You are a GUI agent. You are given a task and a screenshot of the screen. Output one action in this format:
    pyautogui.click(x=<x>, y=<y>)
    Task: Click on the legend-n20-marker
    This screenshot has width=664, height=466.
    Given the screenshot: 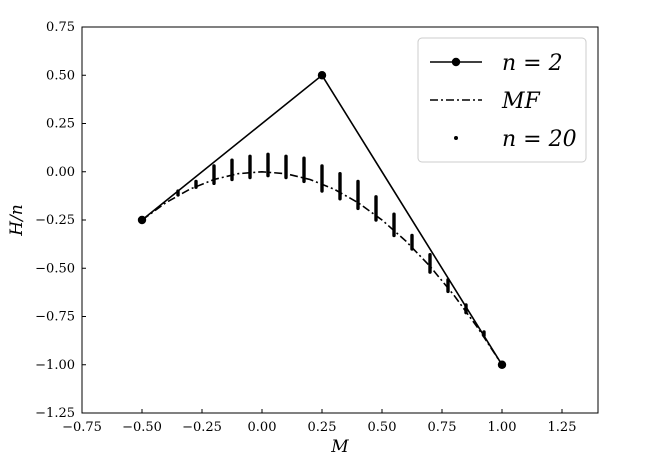 What is the action you would take?
    pyautogui.click(x=456, y=138)
    